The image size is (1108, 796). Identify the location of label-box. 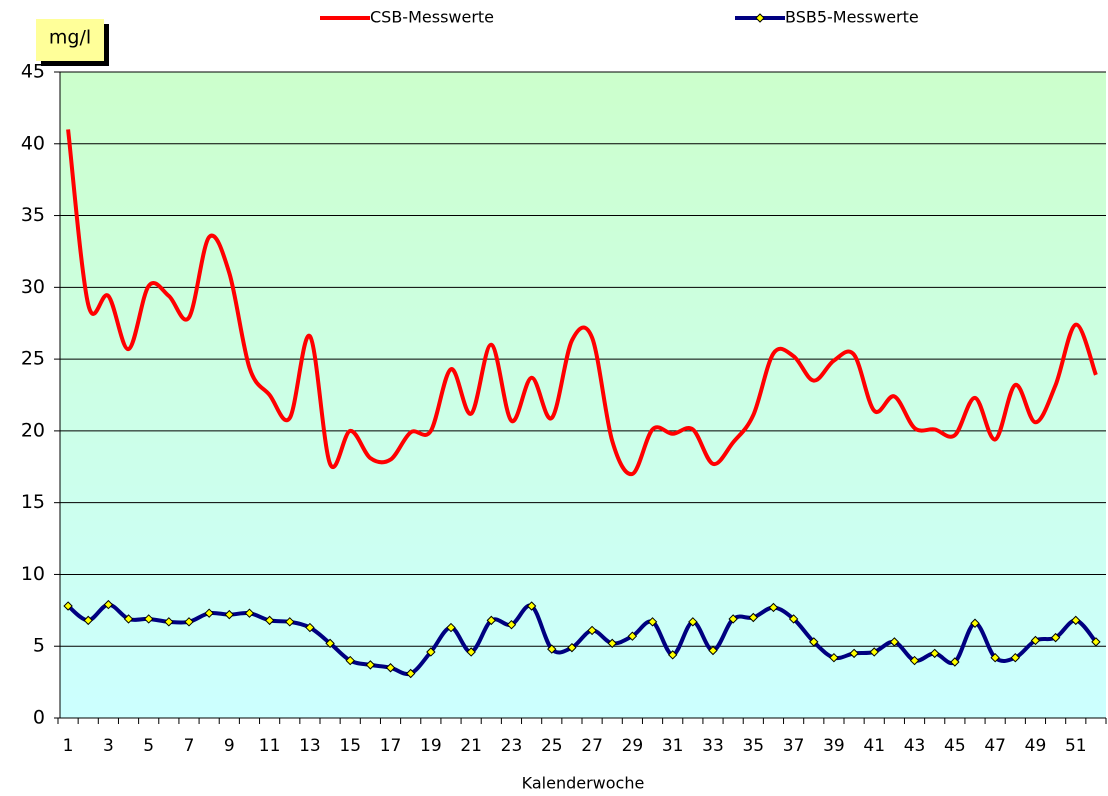
(70, 40).